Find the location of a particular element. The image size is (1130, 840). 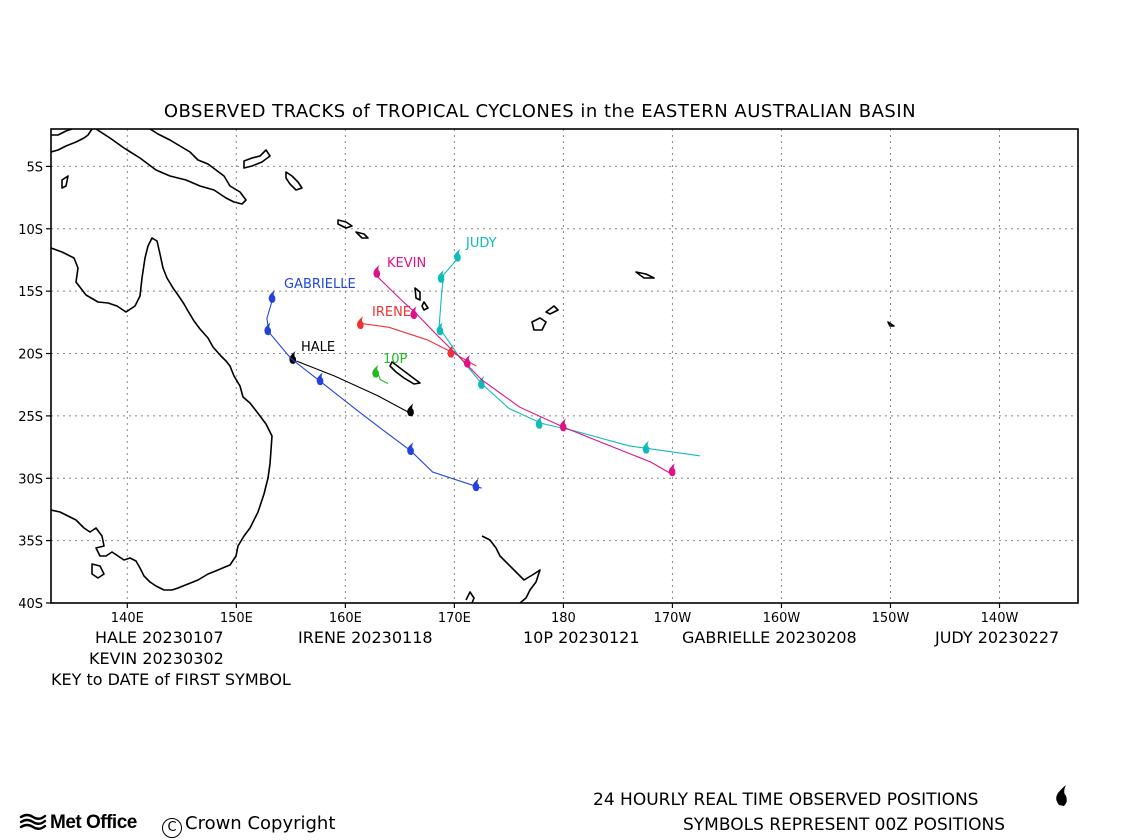

lon-label: 170W is located at coordinates (673, 618).